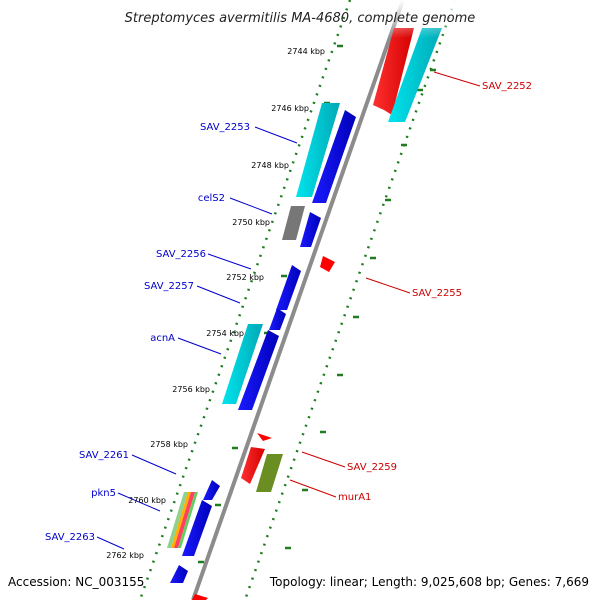 The image size is (600, 600). I want to click on gene-label-sav2257: SAV_2257, so click(169, 286).